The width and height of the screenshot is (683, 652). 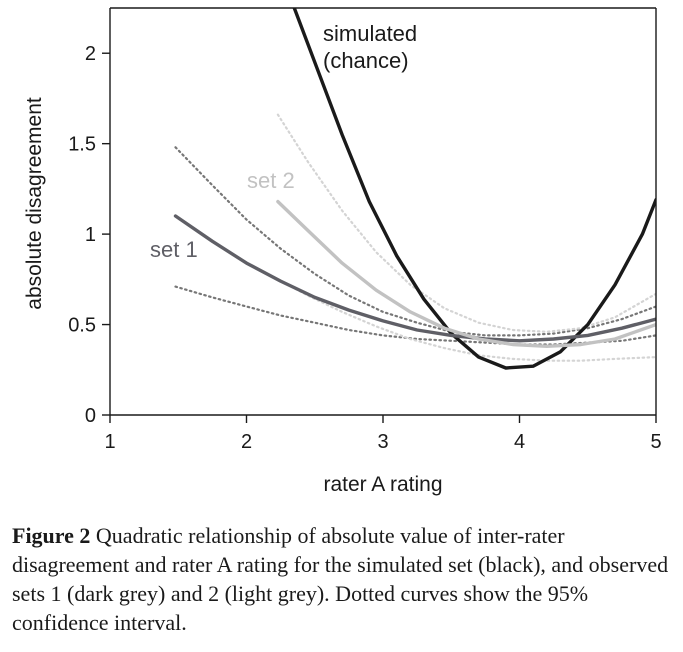 I want to click on label-set-1: set 1, so click(x=174, y=249).